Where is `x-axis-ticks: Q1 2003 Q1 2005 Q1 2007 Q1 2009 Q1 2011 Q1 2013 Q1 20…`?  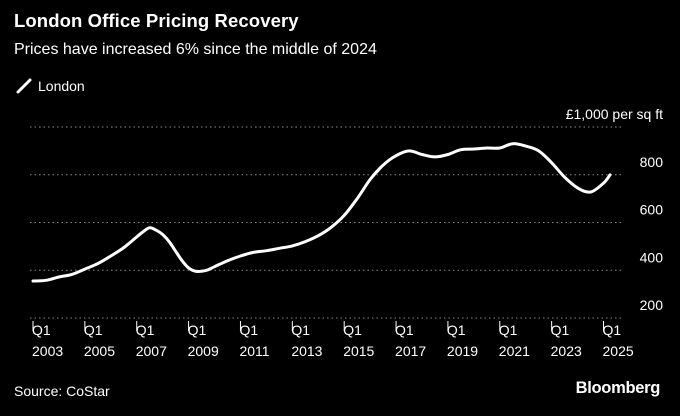 x-axis-ticks: Q1 2003 Q1 2005 Q1 2007 Q1 2009 Q1 2011 Q1 2013 Q1 20… is located at coordinates (333, 340).